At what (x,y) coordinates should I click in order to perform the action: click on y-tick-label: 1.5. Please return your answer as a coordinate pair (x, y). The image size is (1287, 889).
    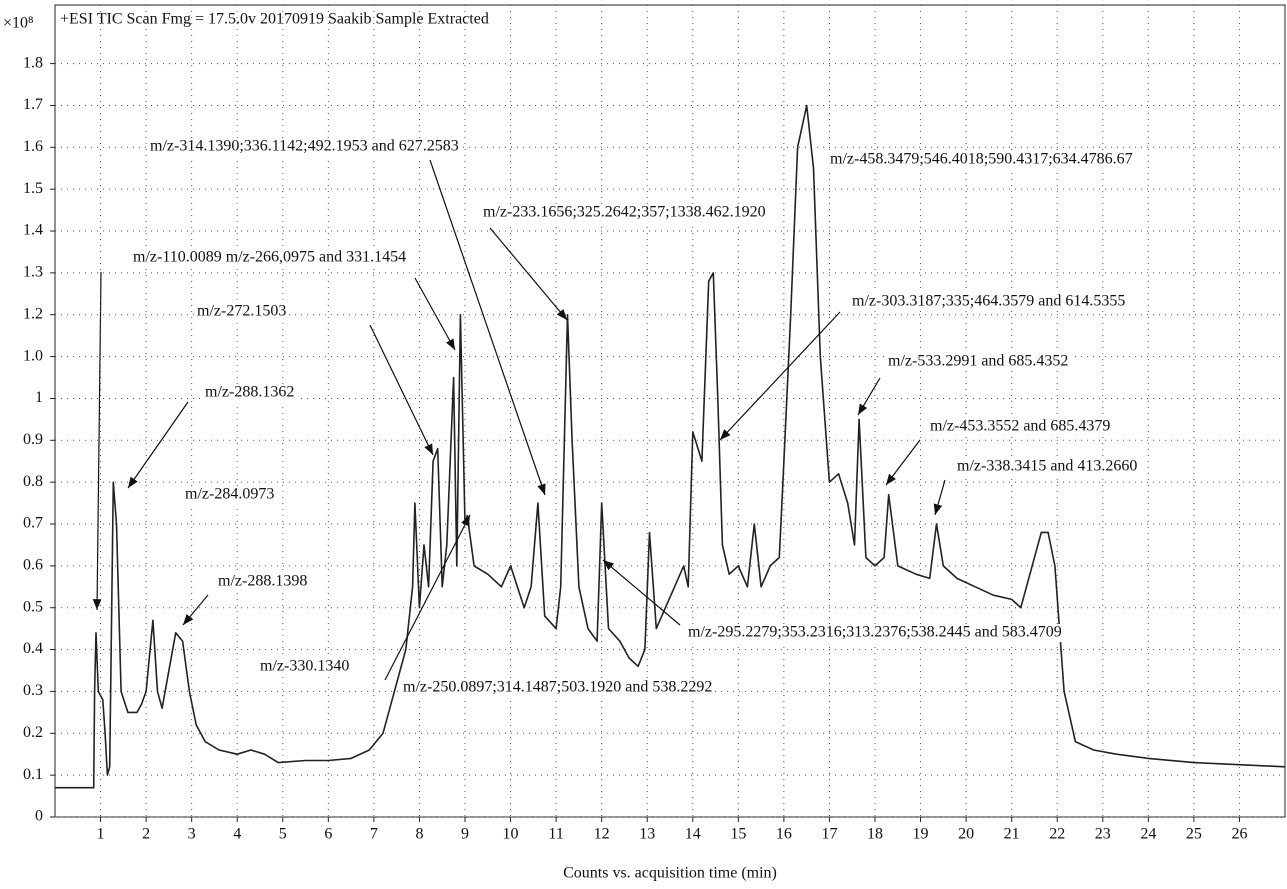
    Looking at the image, I should click on (33, 188).